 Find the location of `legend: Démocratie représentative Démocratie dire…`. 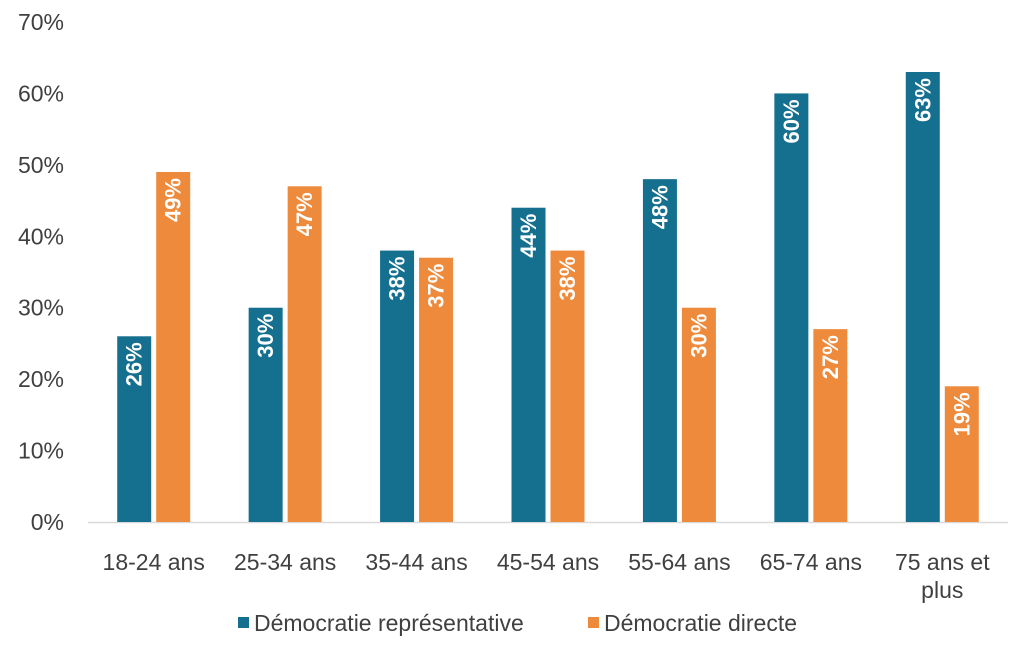

legend: Démocratie représentative Démocratie dire… is located at coordinates (517, 623).